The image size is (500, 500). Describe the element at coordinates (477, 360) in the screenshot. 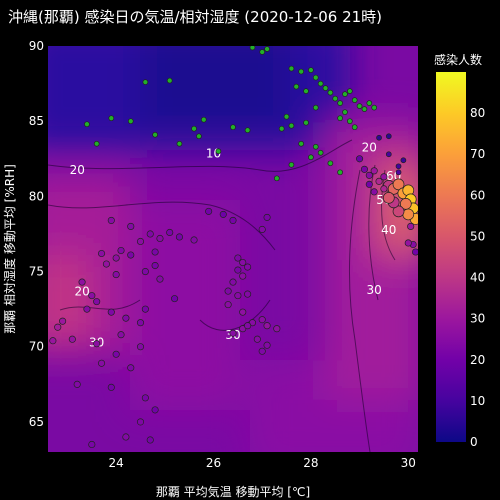

I see `colorbar-tick-label: 20` at that location.